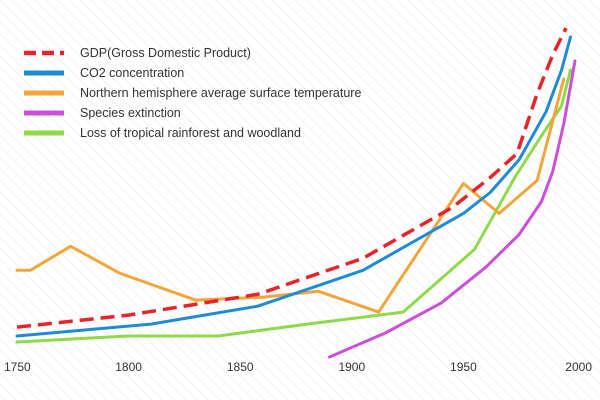 This screenshot has width=600, height=400. Describe the element at coordinates (17, 367) in the screenshot. I see `x-tick-label: 1750` at that location.